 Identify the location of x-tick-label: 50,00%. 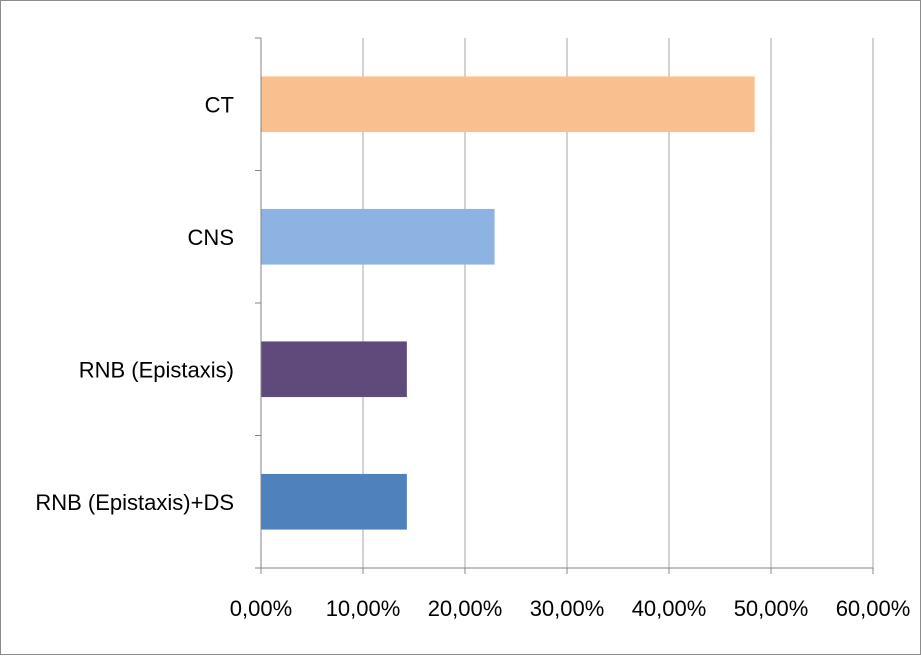
(771, 608).